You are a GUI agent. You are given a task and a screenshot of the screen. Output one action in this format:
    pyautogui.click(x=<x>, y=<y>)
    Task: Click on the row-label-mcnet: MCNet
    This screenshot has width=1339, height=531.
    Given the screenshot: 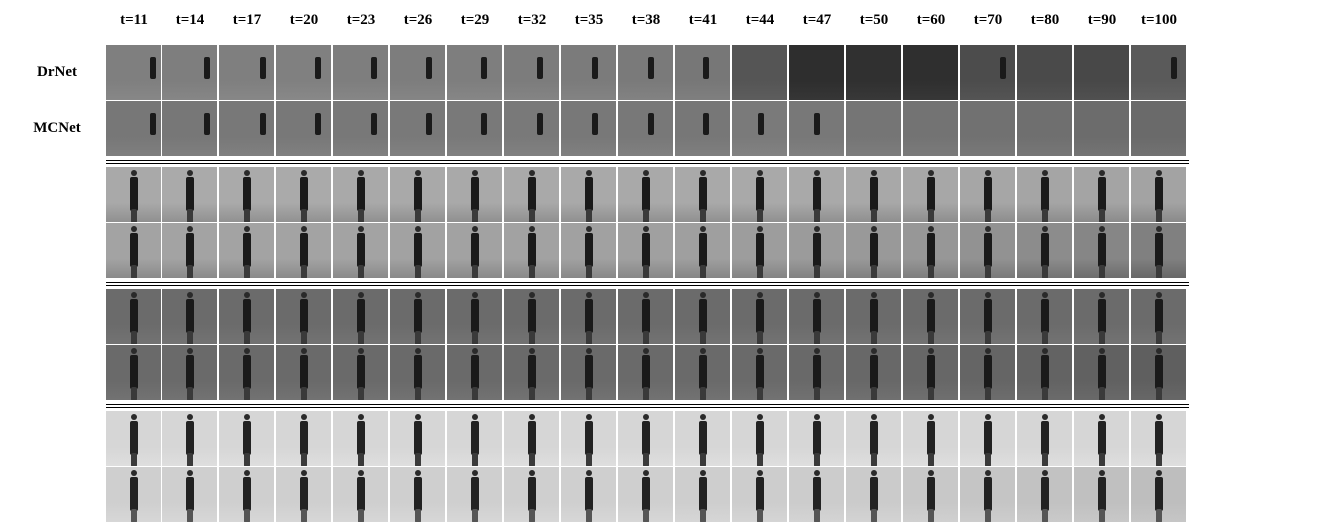 What is the action you would take?
    pyautogui.click(x=57, y=128)
    